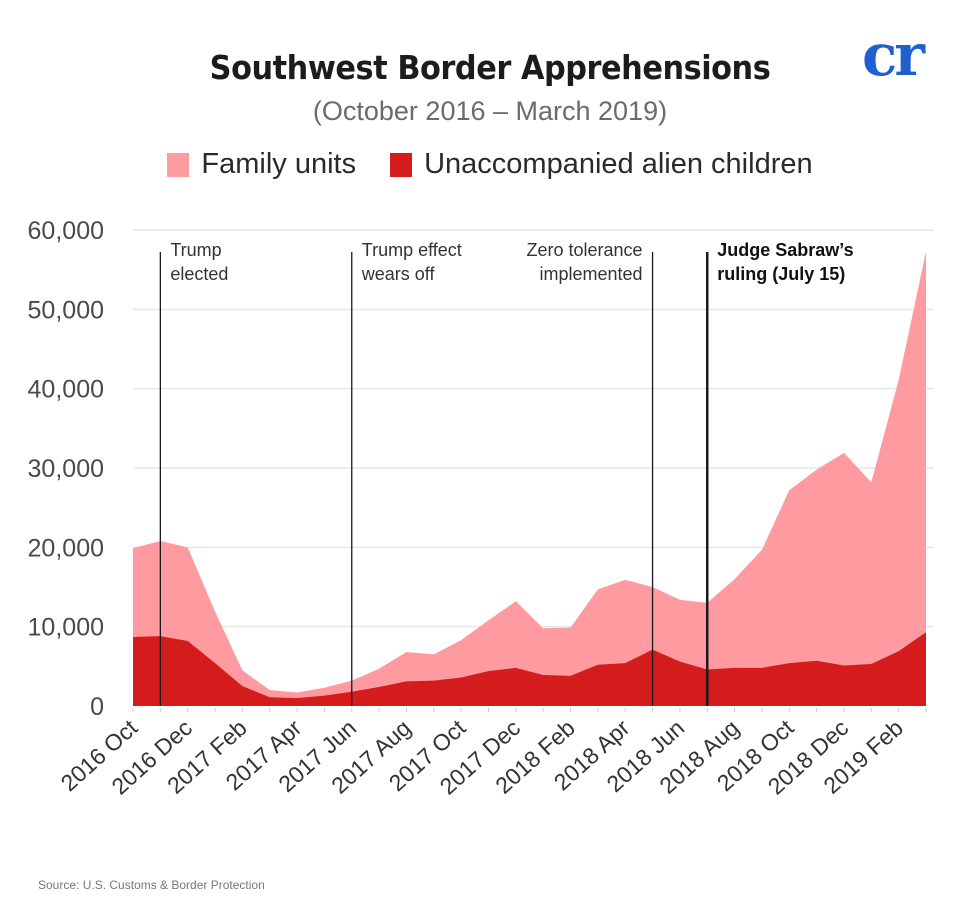  What do you see at coordinates (529, 669) in the screenshot?
I see `area-unaccompanied-children` at bounding box center [529, 669].